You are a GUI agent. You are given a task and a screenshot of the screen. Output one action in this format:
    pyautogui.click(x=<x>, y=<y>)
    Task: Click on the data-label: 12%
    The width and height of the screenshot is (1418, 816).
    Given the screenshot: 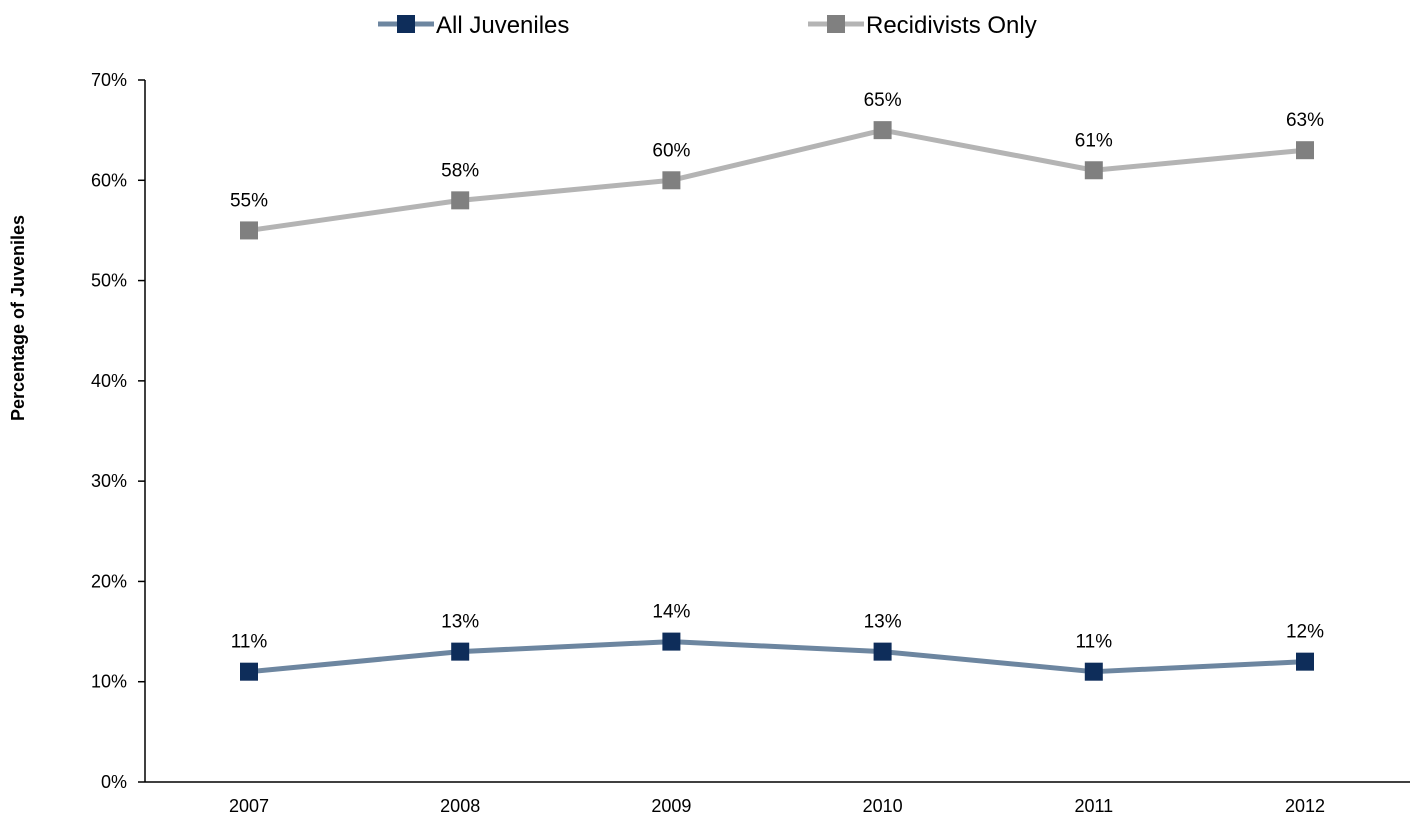 What is the action you would take?
    pyautogui.click(x=1305, y=632)
    